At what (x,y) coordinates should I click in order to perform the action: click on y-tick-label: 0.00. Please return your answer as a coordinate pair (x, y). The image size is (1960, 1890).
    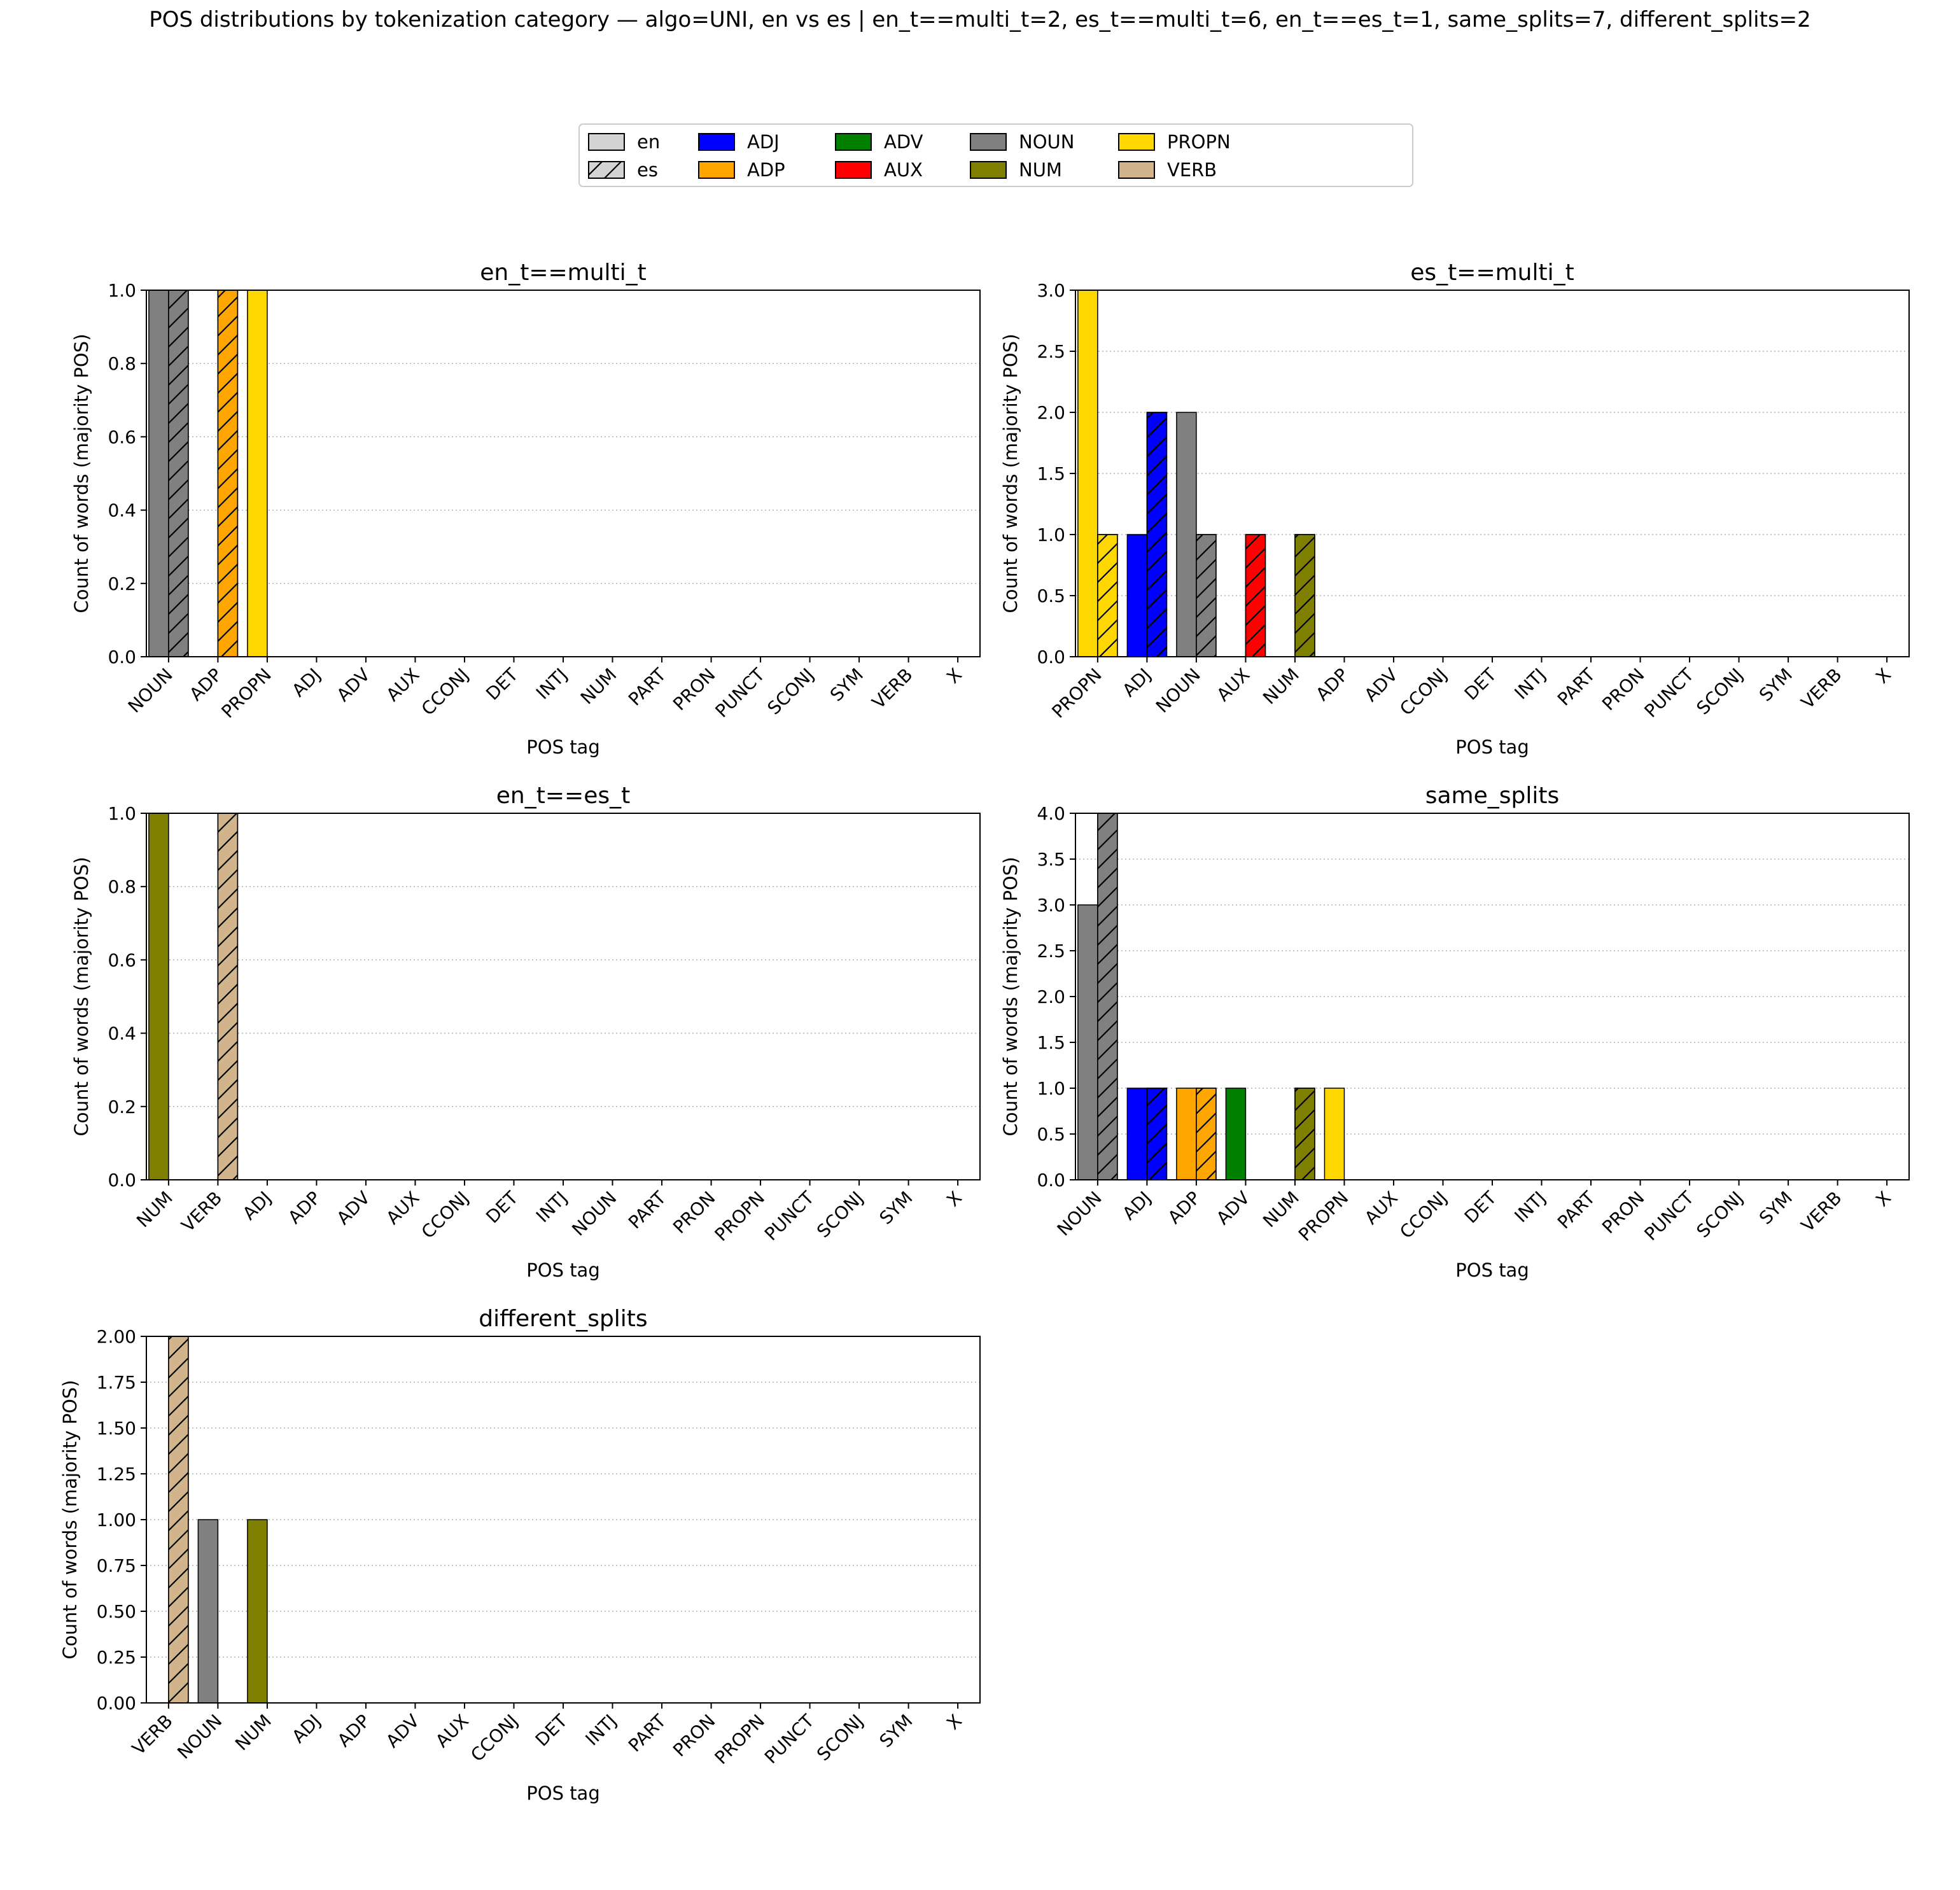
    Looking at the image, I should click on (116, 1703).